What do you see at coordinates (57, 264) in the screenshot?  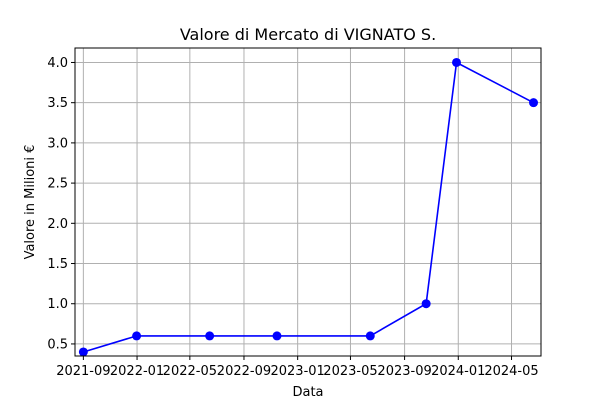 I see `y-tick-label: 1.5` at bounding box center [57, 264].